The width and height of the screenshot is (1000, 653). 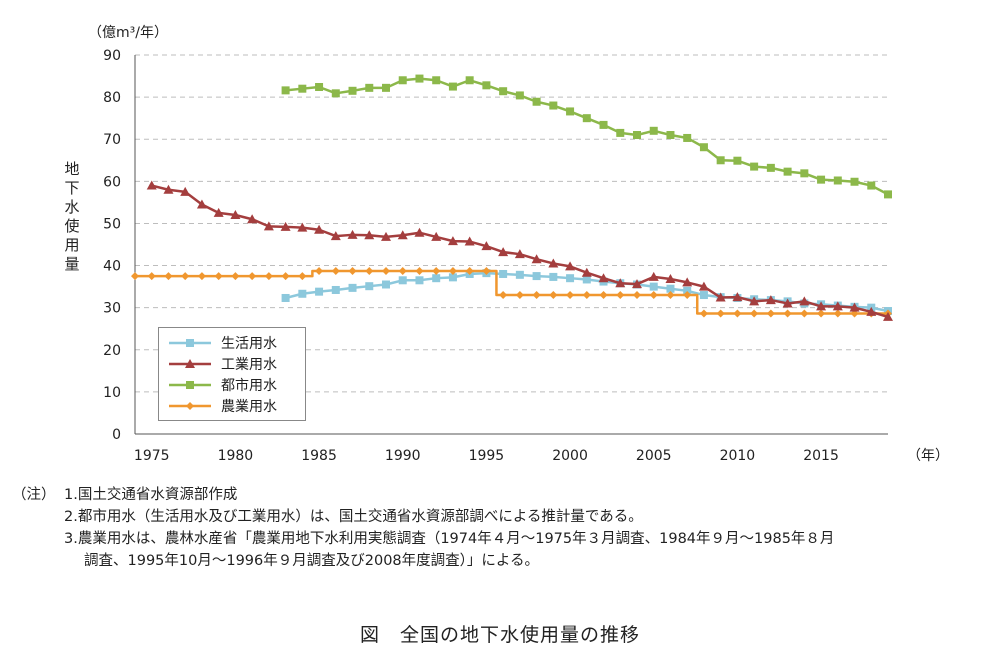 I want to click on x-tick-label: 2015, so click(x=821, y=456).